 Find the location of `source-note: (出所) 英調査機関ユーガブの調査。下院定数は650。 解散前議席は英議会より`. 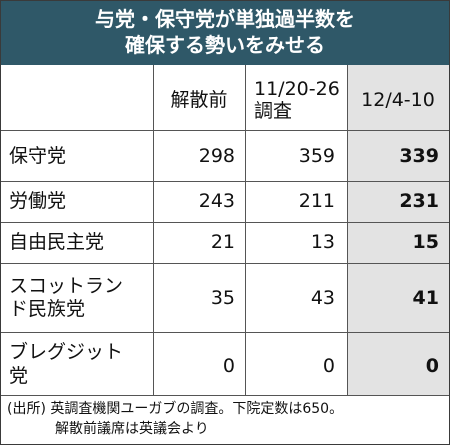

source-note: (出所) 英調査機関ユーガブの調査。下院定数は650。 解散前議席は英議会より is located at coordinates (175, 419).